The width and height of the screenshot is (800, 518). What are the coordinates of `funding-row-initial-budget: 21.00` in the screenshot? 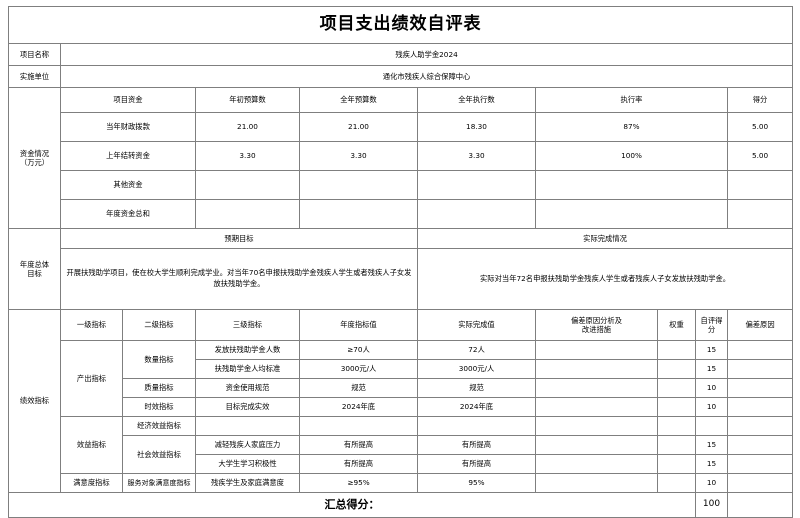 It's located at (247, 127).